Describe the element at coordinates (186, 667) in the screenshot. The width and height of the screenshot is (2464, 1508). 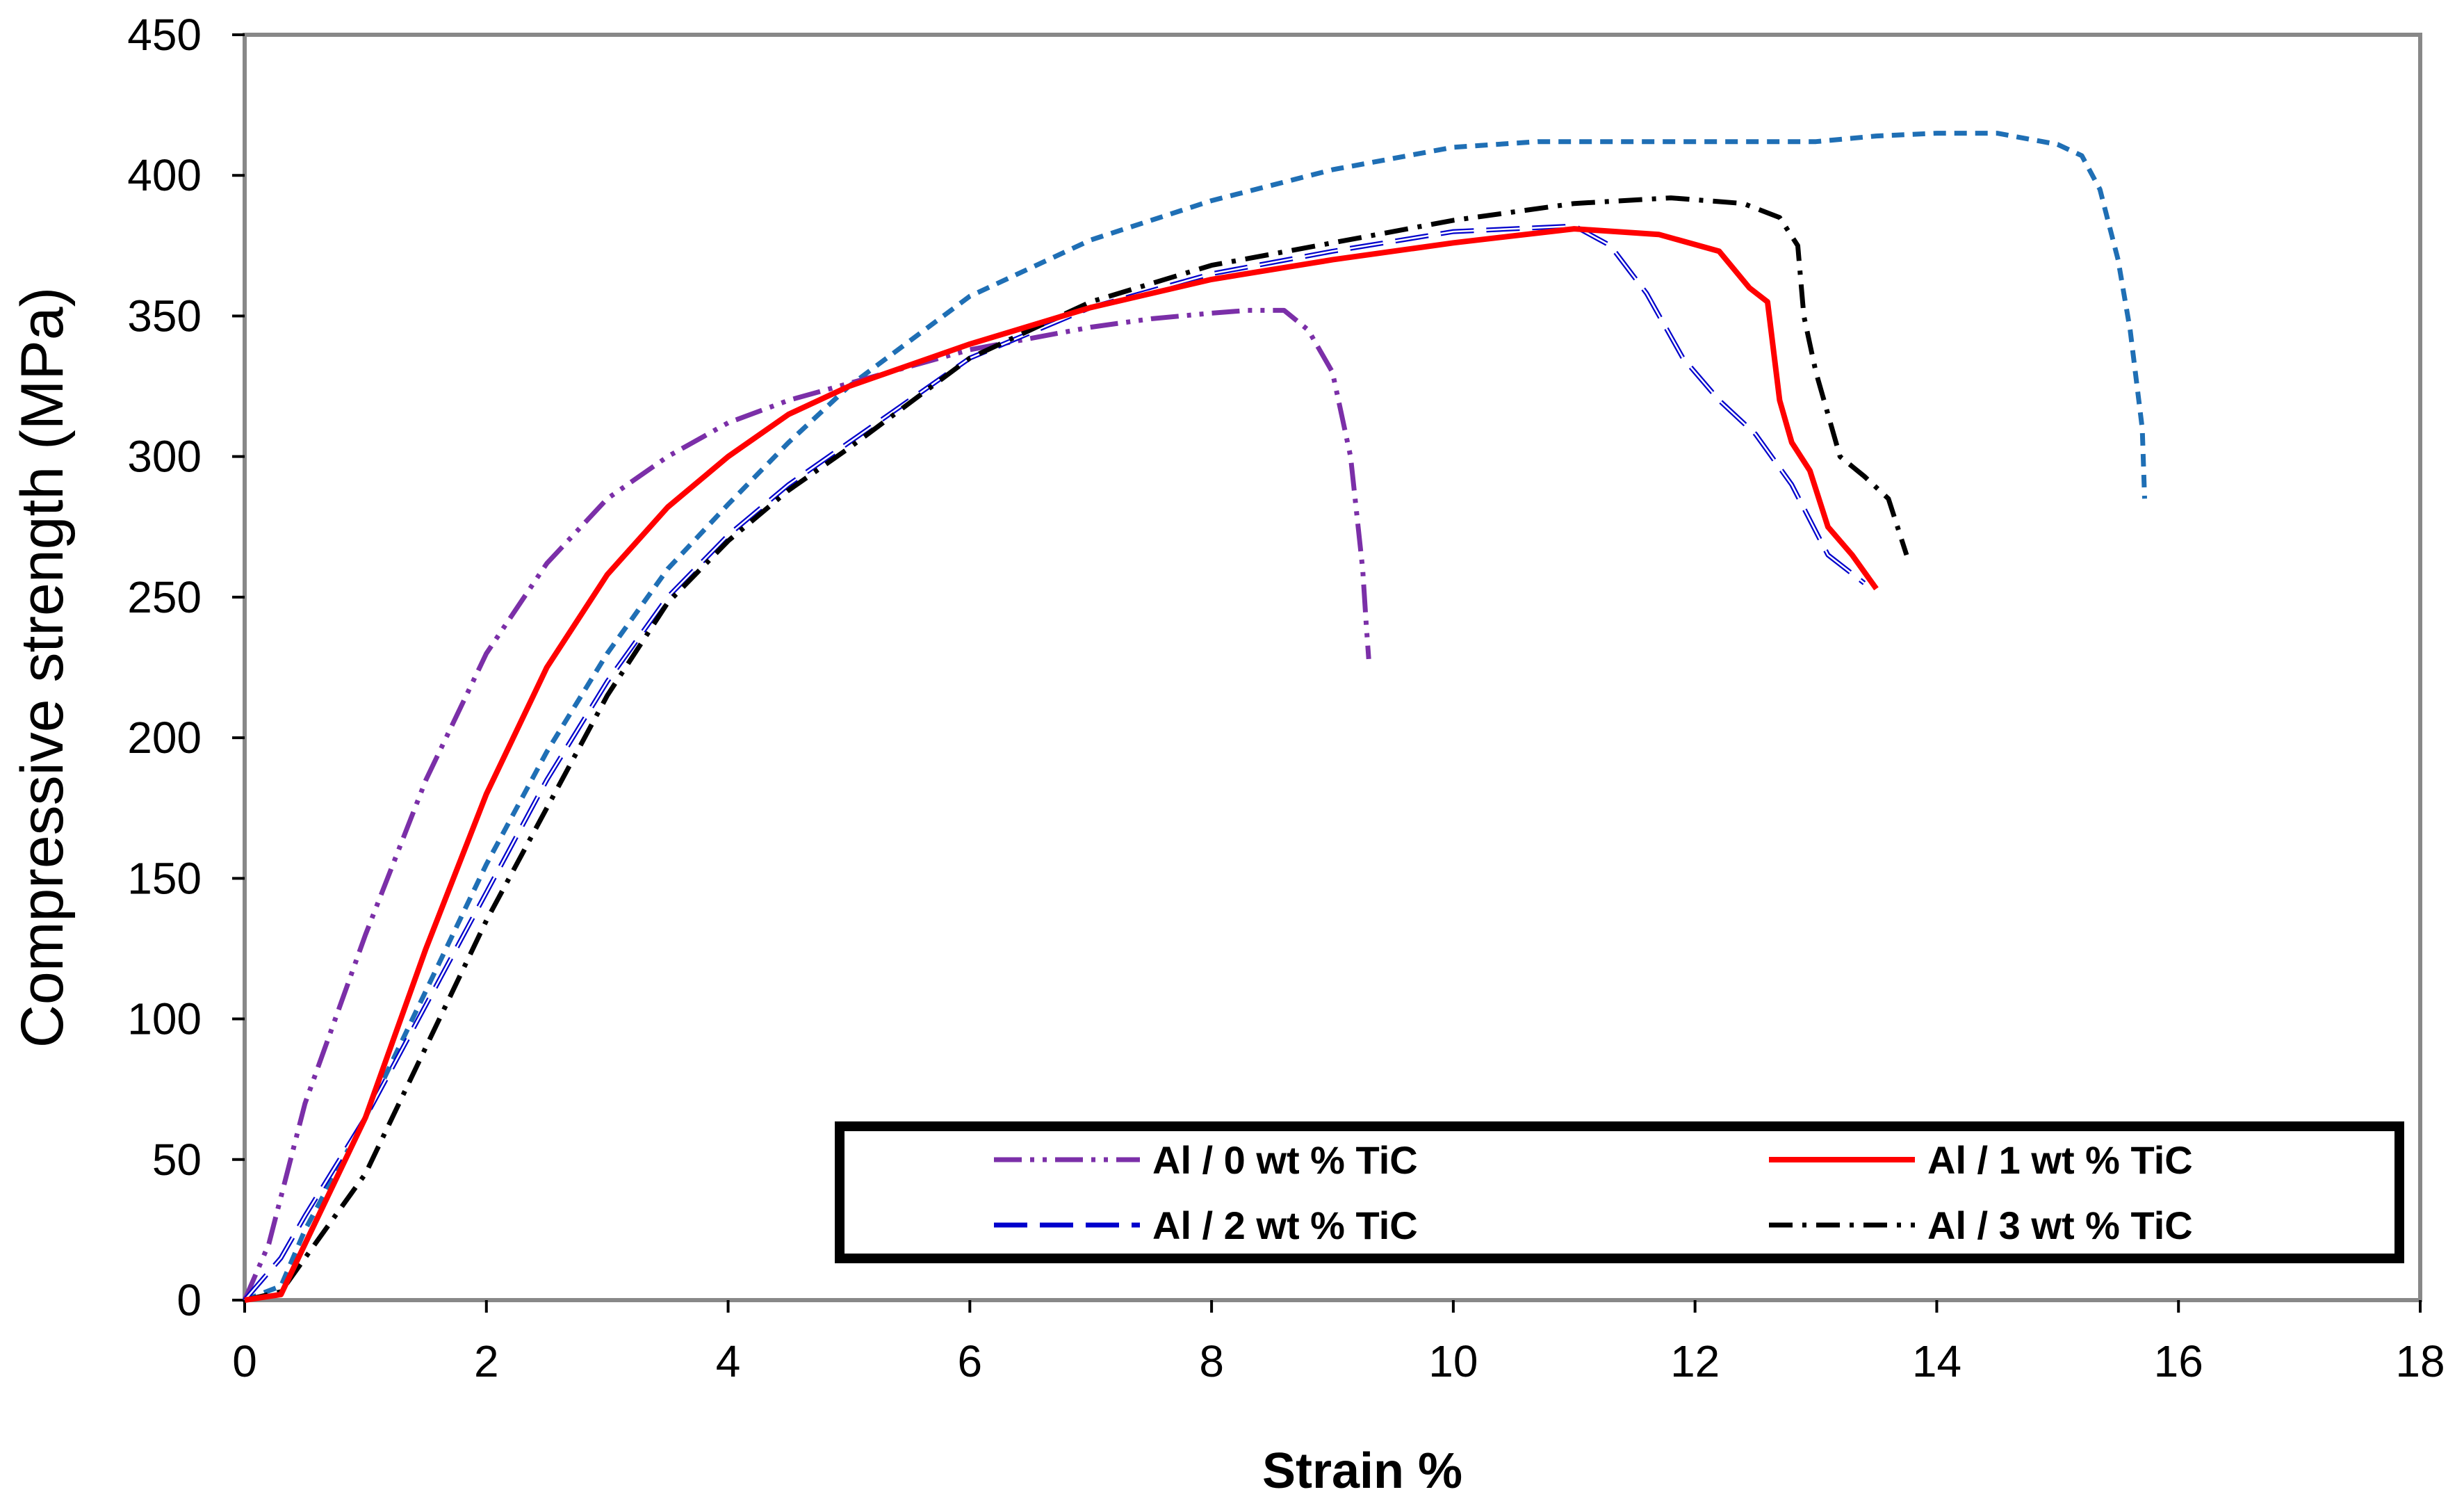
I see `y-axis: 0 50 100 150 200 250 300 350 400 450` at that location.